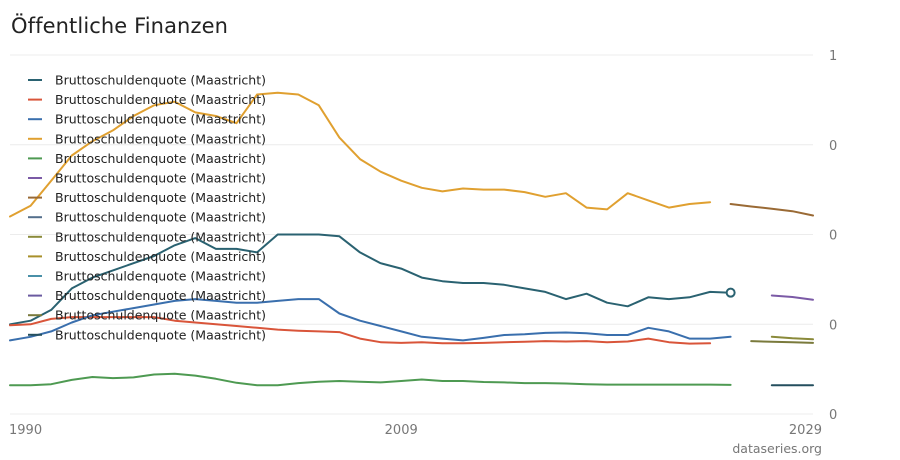 The height and width of the screenshot is (460, 900). Describe the element at coordinates (833, 56) in the screenshot. I see `y-tick-label: 1` at that location.